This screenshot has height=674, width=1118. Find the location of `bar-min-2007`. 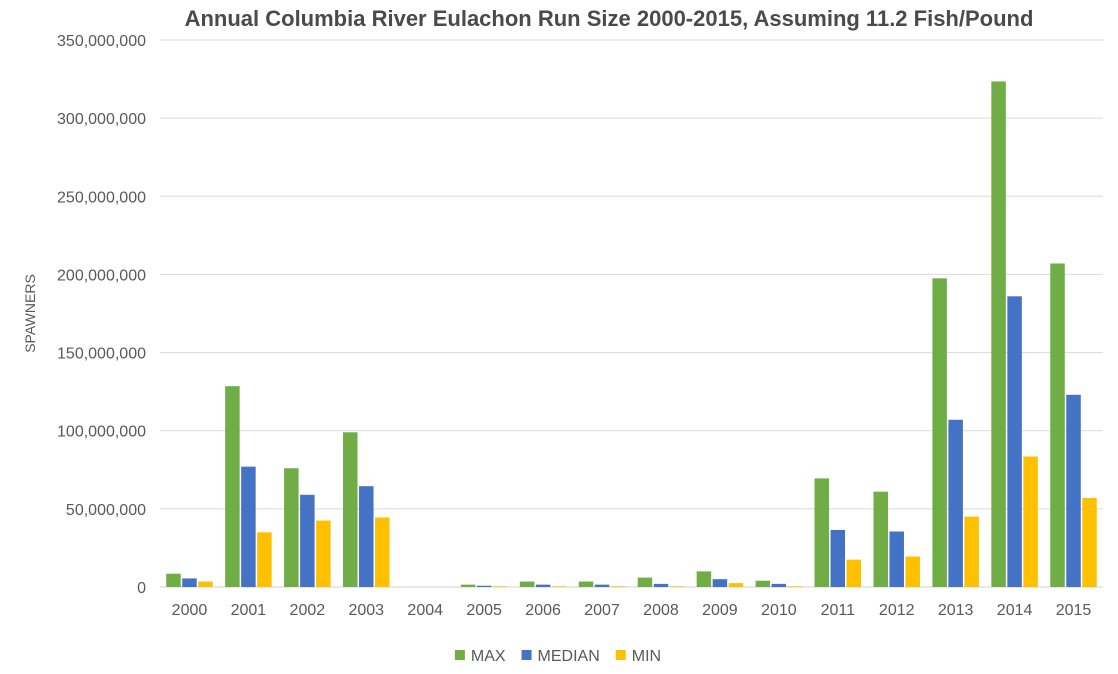

bar-min-2007 is located at coordinates (618, 586).